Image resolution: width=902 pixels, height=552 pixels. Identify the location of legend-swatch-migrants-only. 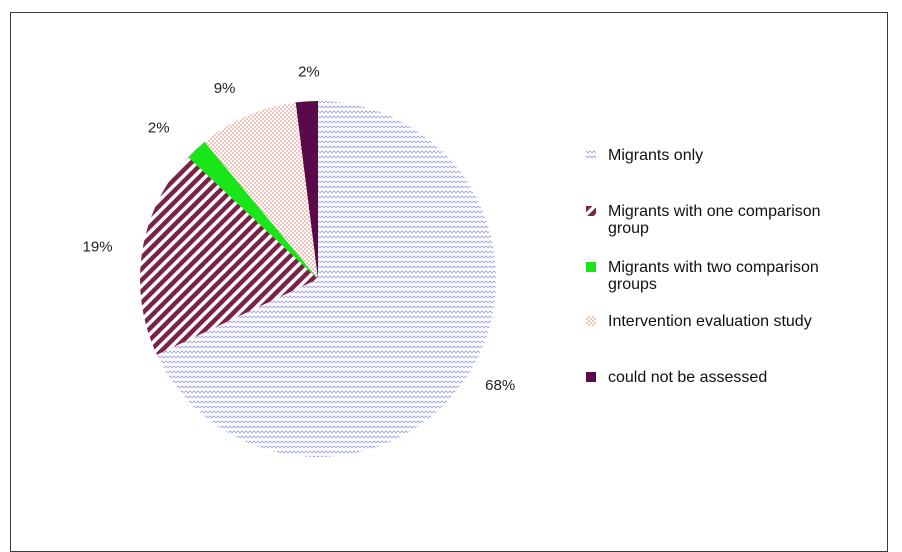
(591, 155).